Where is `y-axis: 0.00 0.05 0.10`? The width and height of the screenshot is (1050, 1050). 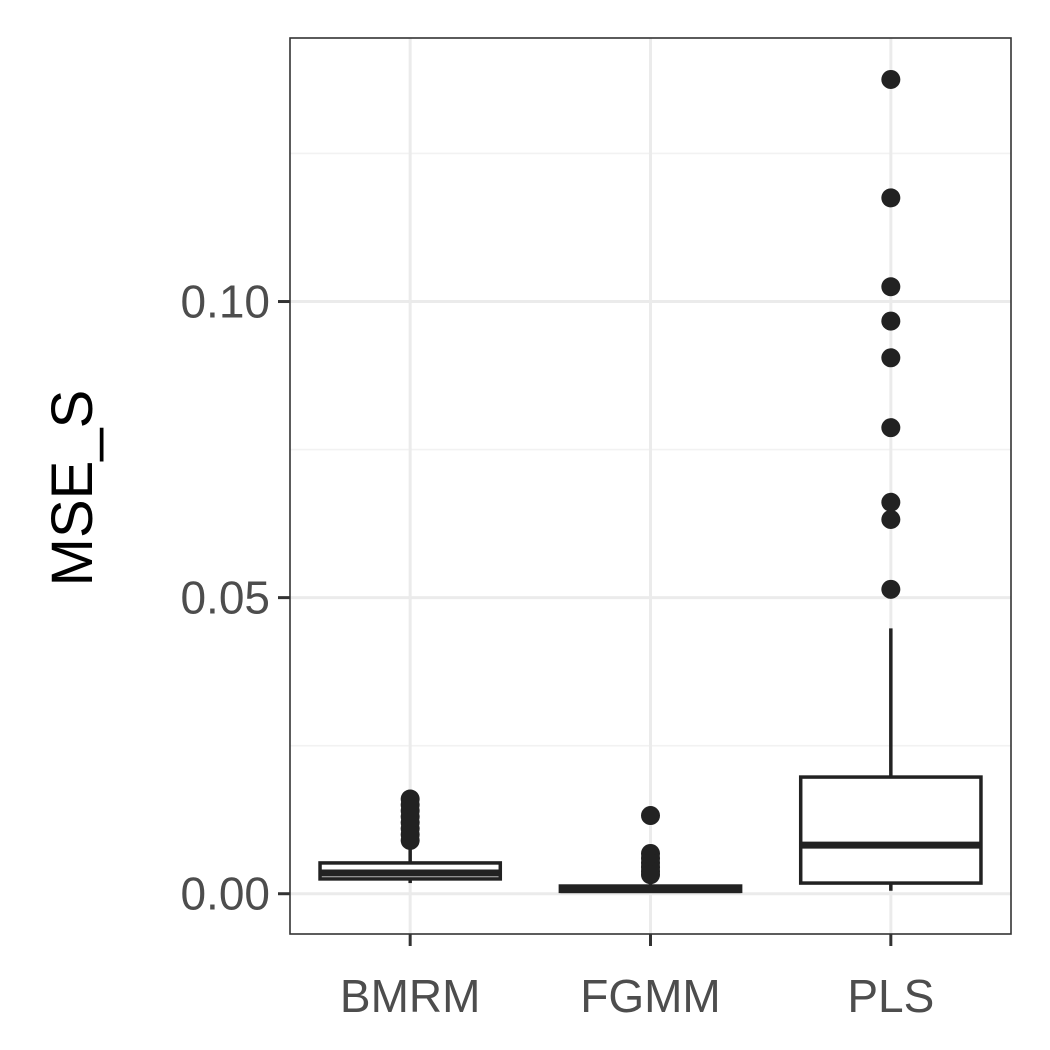 y-axis: 0.00 0.05 0.10 is located at coordinates (235, 598).